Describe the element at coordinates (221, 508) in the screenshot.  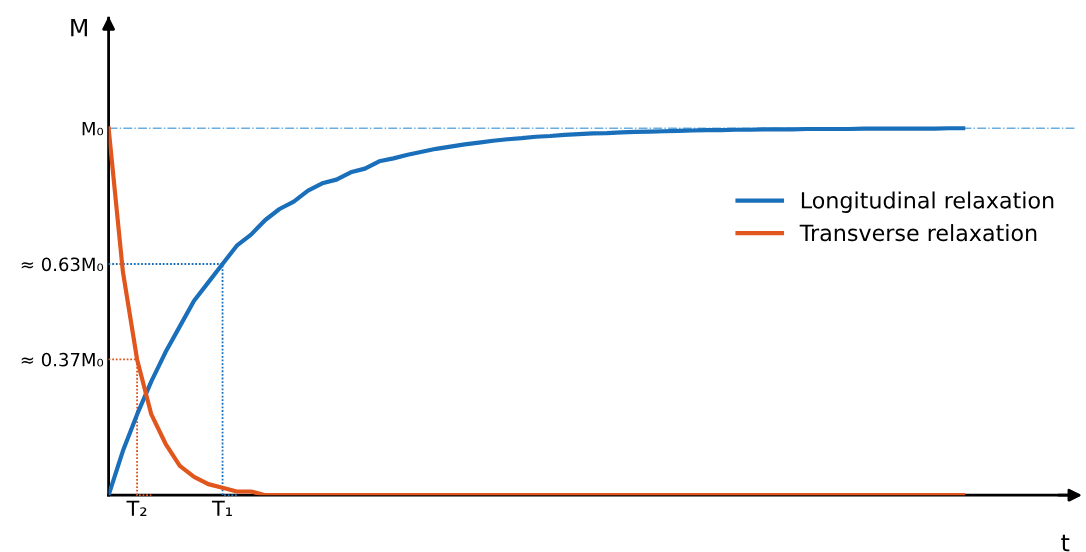
I see `x-tick-label: T₁` at that location.